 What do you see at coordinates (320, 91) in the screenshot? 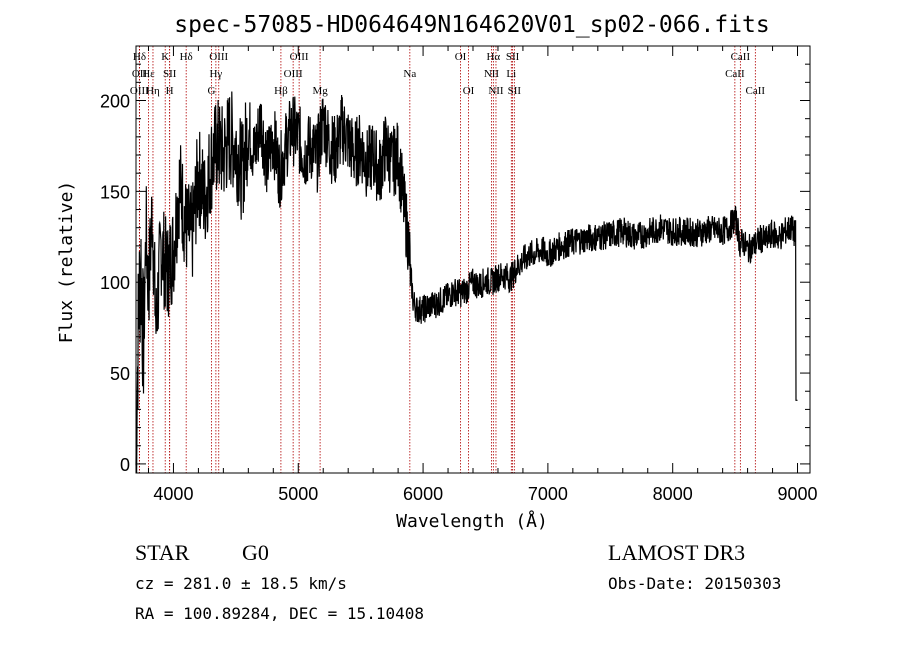
I see `emission-line-label: Mg` at bounding box center [320, 91].